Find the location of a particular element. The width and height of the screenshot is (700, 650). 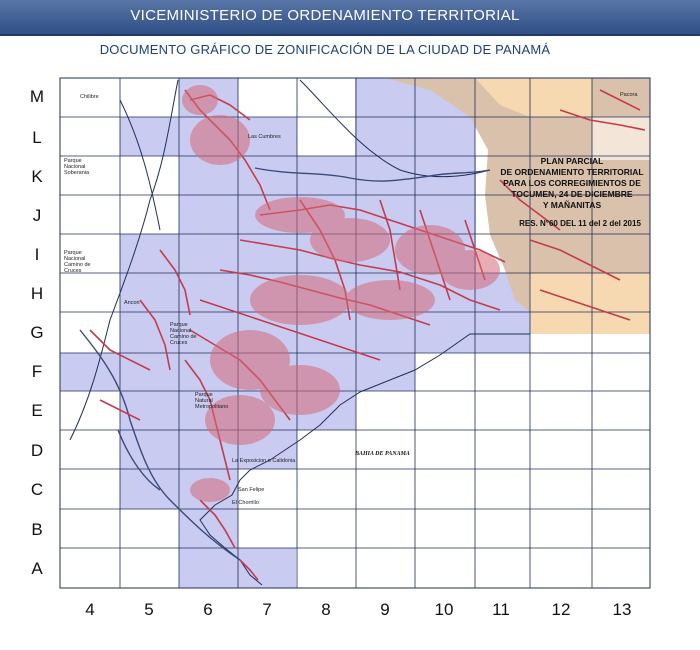

place-exposicion: La Exposicion o Calidonia is located at coordinates (264, 461).